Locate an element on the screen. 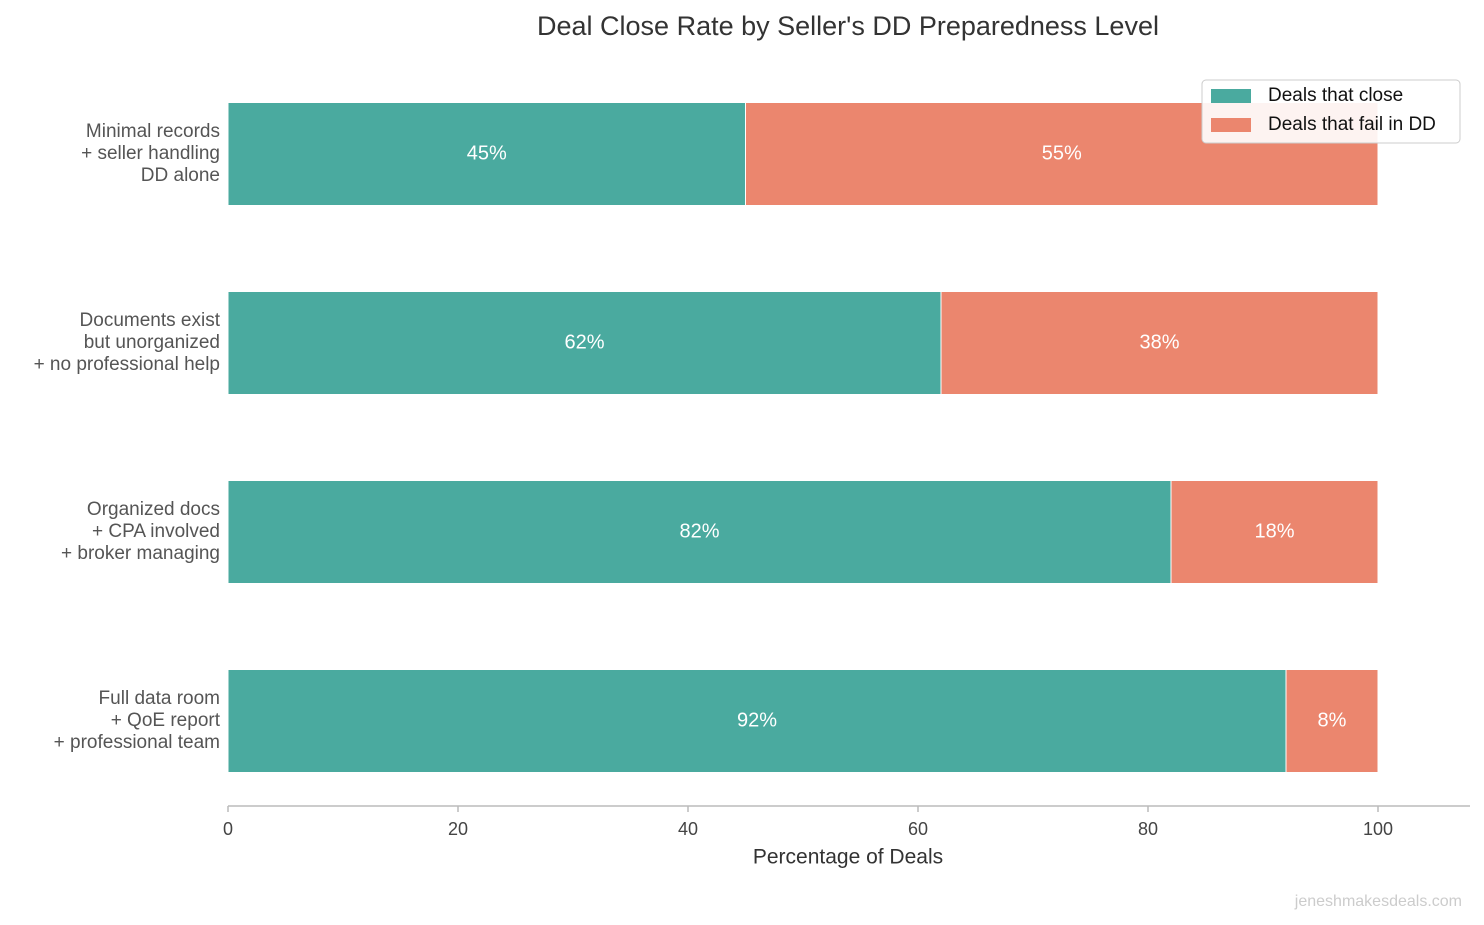 This screenshot has height=925, width=1484. bar-label: 45% is located at coordinates (487, 153).